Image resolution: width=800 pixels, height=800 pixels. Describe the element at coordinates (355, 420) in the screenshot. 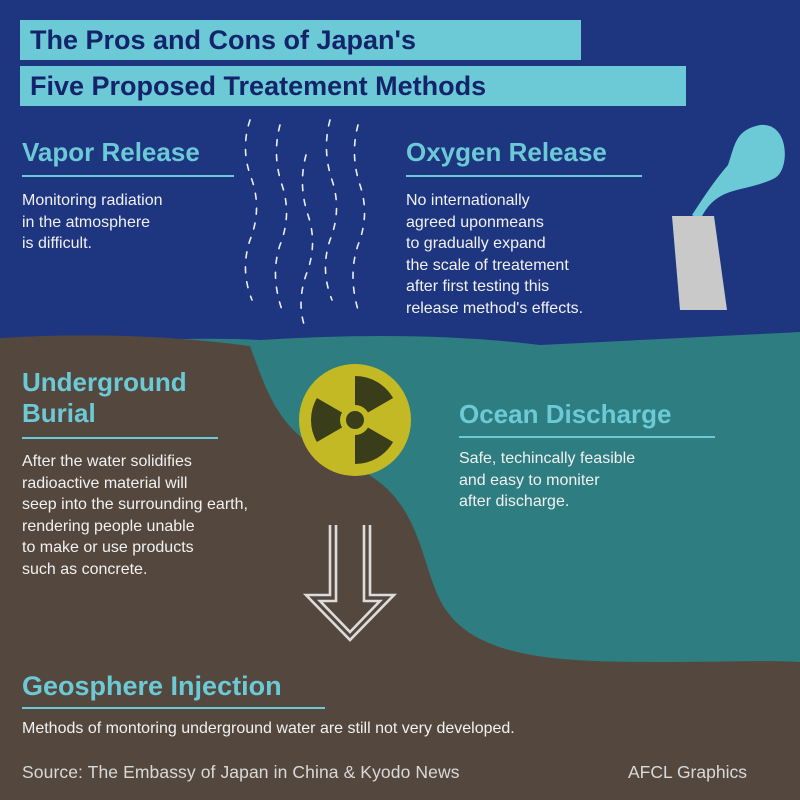

I see `radiation-icon` at that location.